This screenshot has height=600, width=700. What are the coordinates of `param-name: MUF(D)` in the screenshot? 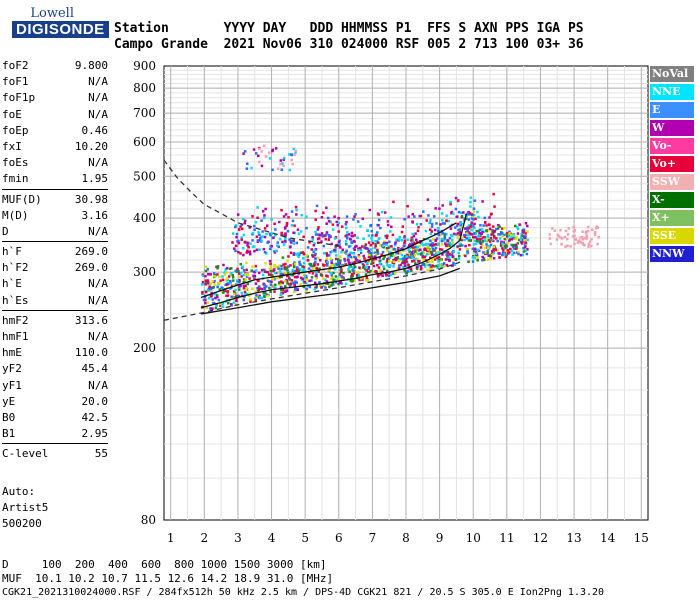 It's located at (22, 199).